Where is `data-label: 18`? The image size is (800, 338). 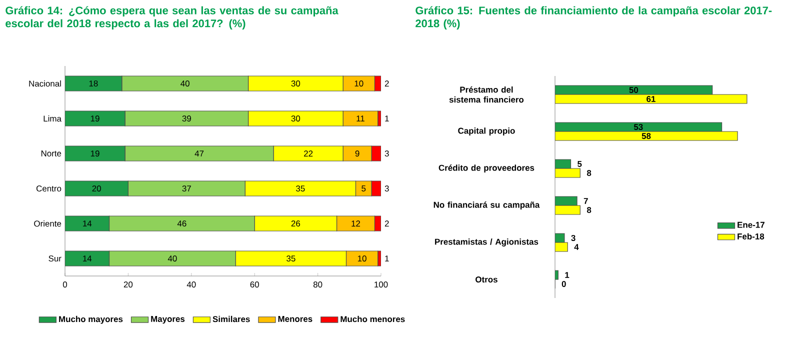
data-label: 18 is located at coordinates (93, 83).